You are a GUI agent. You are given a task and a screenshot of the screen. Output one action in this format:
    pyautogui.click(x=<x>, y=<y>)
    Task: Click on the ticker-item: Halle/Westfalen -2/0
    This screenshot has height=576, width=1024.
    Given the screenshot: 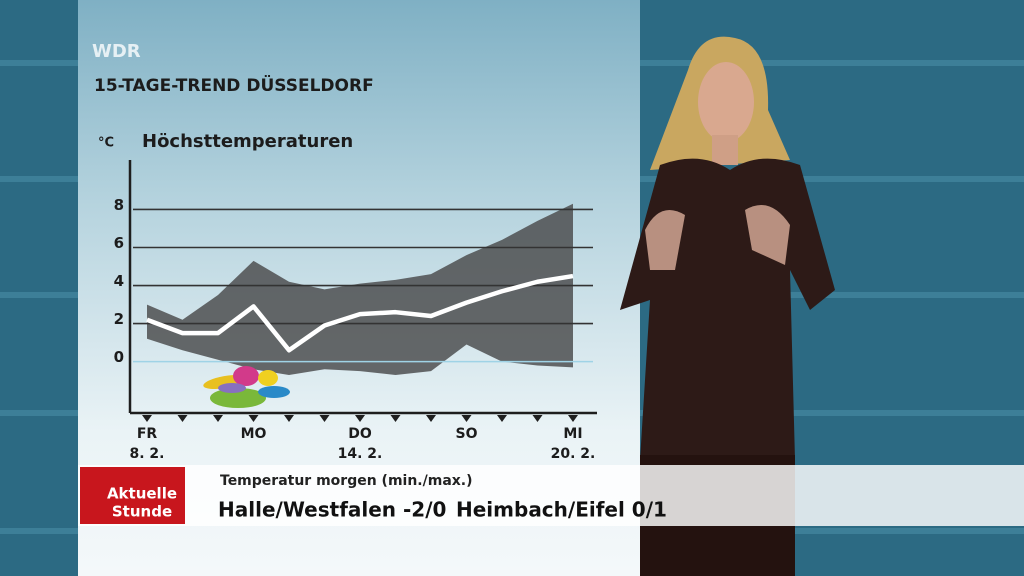 What is the action you would take?
    pyautogui.click(x=332, y=510)
    